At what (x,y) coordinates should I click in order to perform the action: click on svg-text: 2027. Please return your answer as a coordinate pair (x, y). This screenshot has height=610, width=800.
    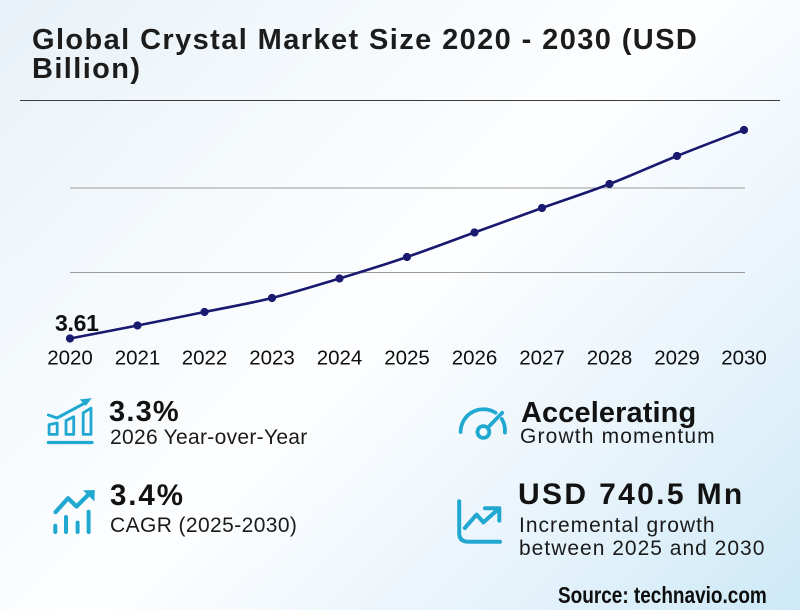
    Looking at the image, I should click on (542, 358).